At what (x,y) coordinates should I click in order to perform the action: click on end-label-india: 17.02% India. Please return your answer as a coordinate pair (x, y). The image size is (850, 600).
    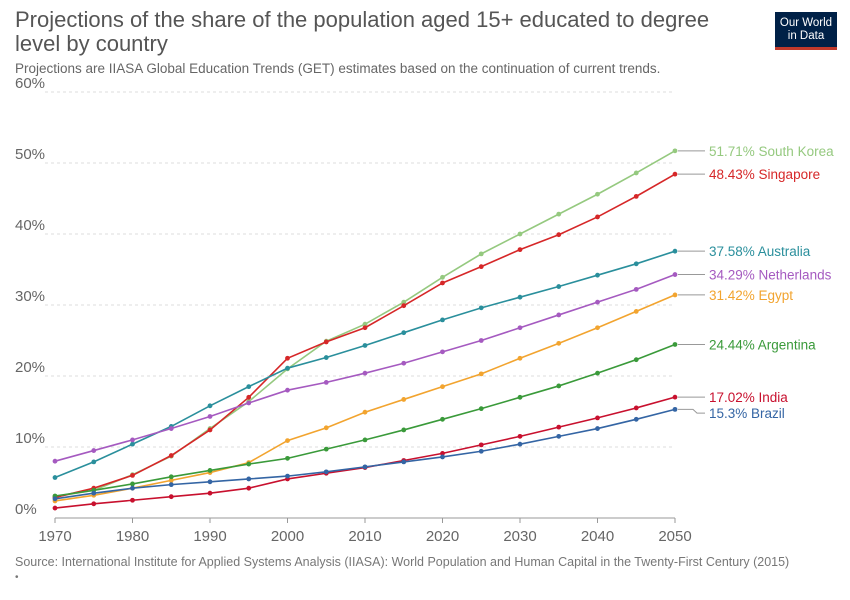
    Looking at the image, I should click on (748, 397).